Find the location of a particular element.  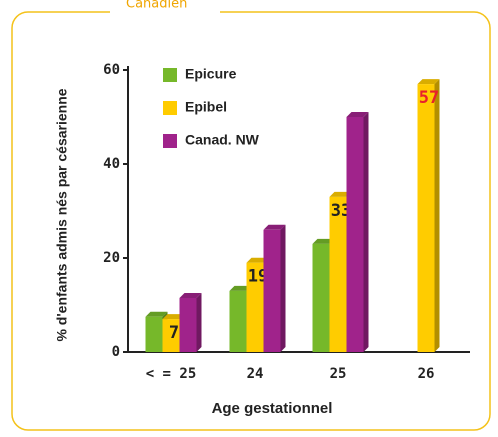

x-tick-label: 24 is located at coordinates (255, 374).